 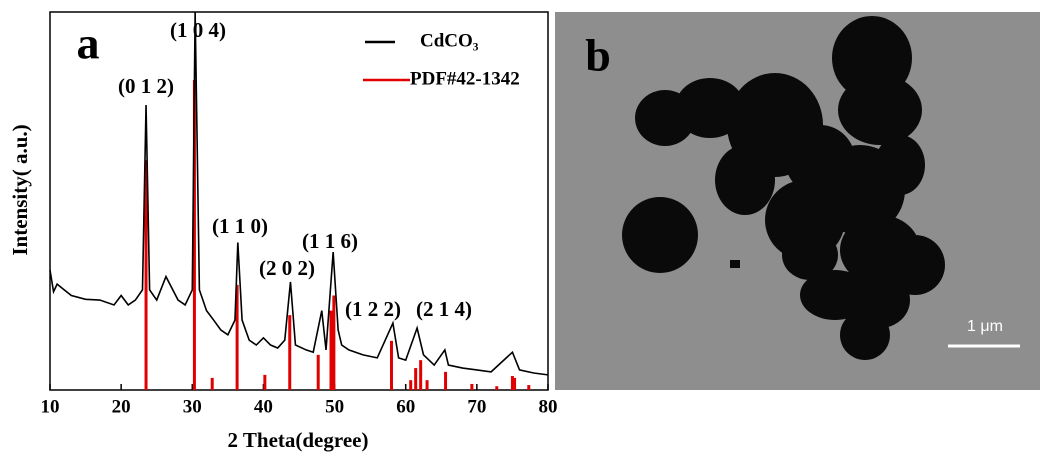 What do you see at coordinates (88, 43) in the screenshot?
I see `panel-label: a` at bounding box center [88, 43].